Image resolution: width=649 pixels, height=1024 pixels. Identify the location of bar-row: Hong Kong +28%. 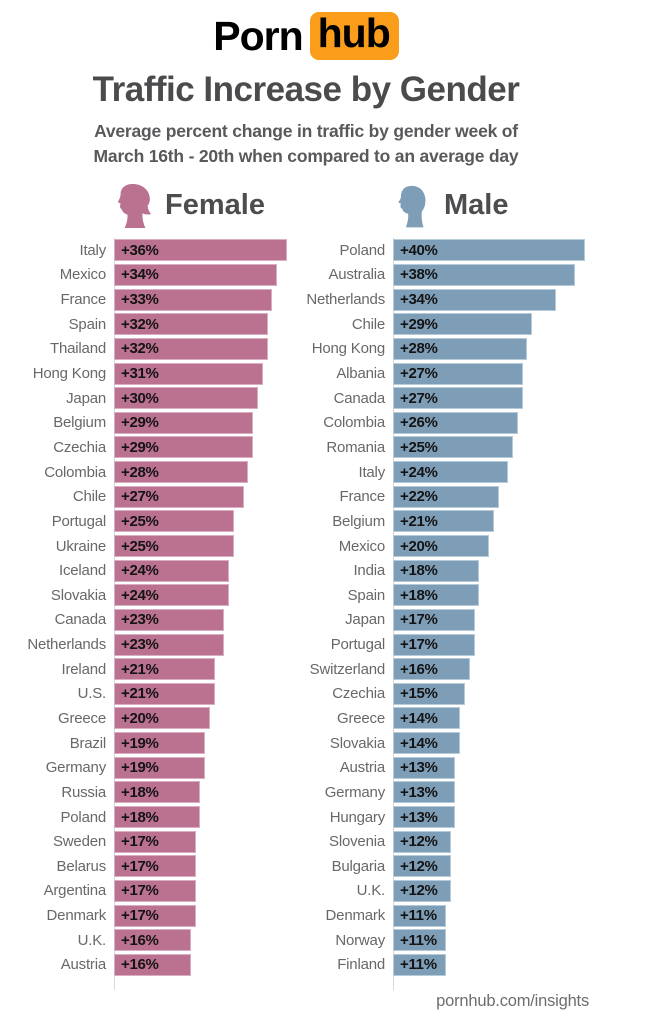
(432, 349).